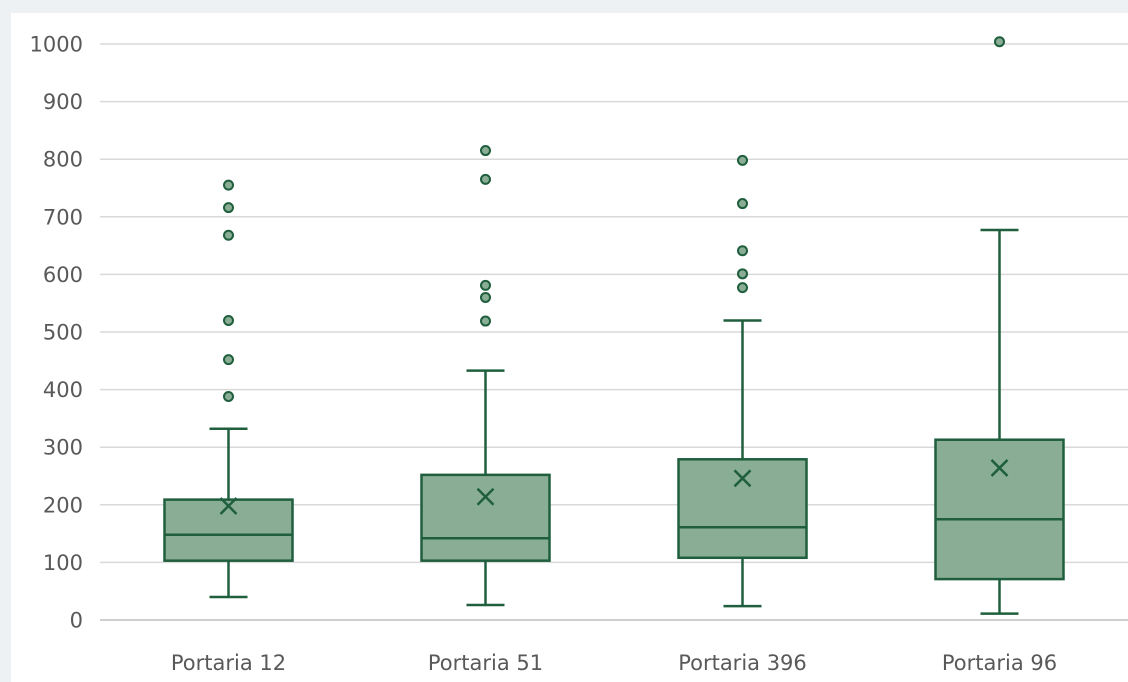  I want to click on y-tick-label: 500, so click(63, 333).